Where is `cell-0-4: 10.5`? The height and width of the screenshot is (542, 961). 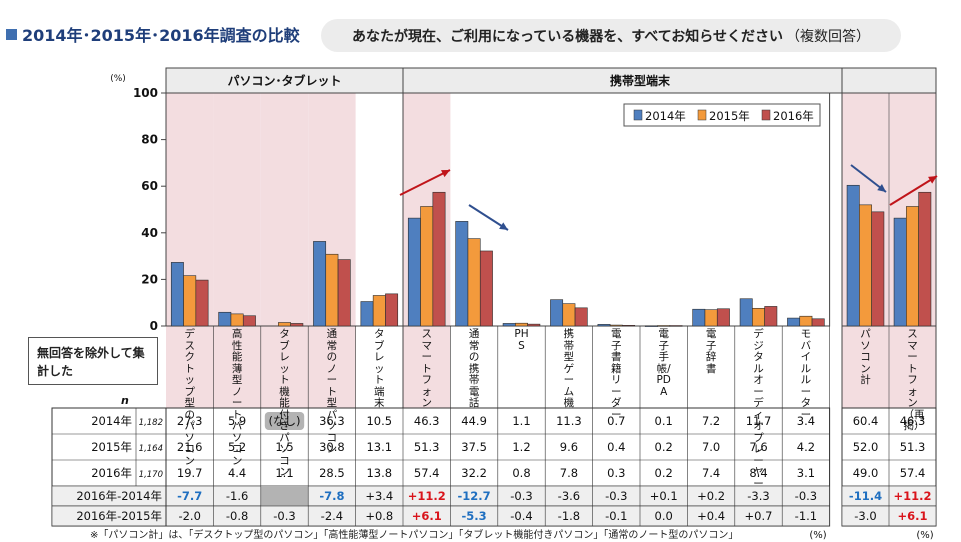
cell-0-4: 10.5 is located at coordinates (379, 421).